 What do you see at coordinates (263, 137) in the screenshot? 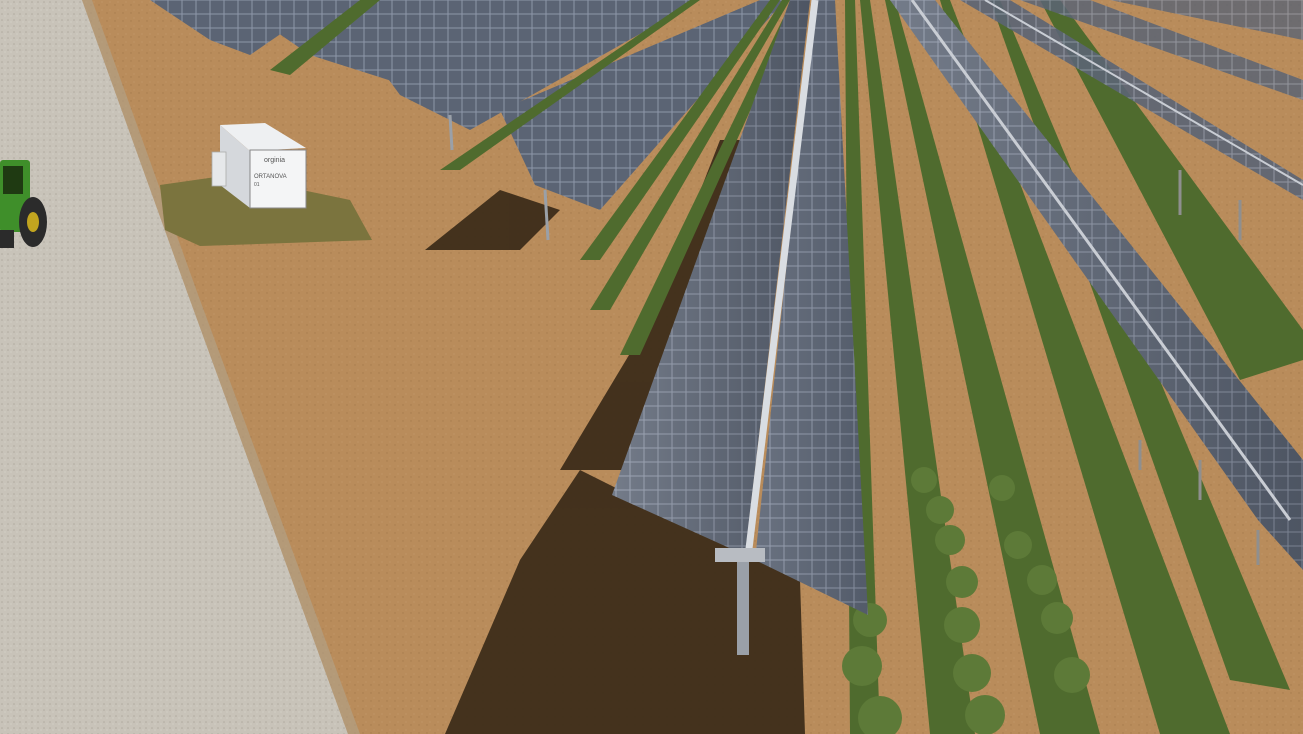
I see `container-roof` at bounding box center [263, 137].